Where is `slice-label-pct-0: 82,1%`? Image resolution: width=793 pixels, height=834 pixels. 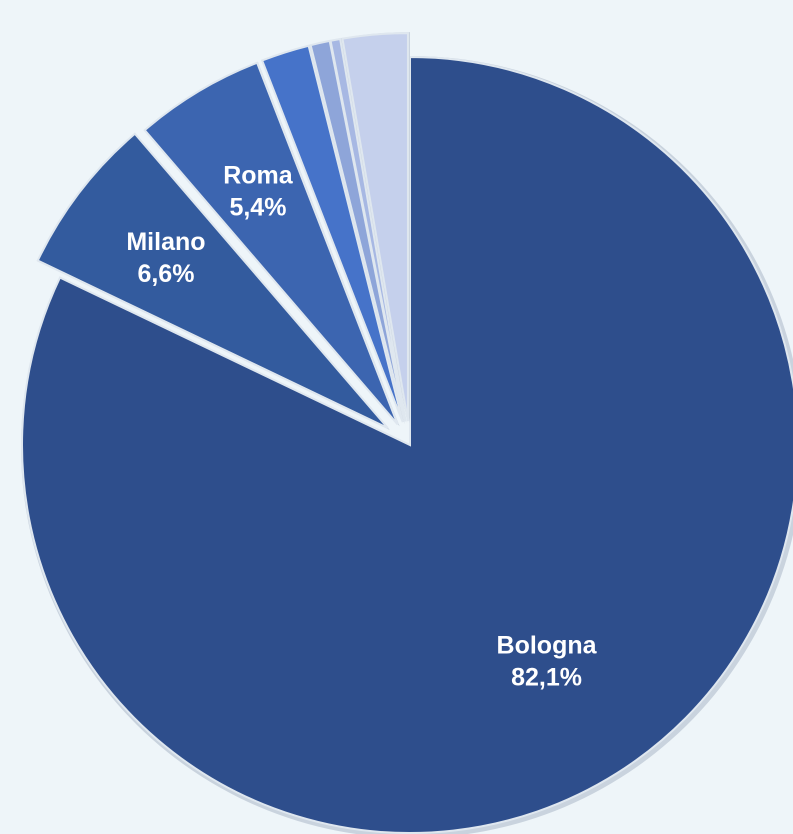 slice-label-pct-0: 82,1% is located at coordinates (546, 678).